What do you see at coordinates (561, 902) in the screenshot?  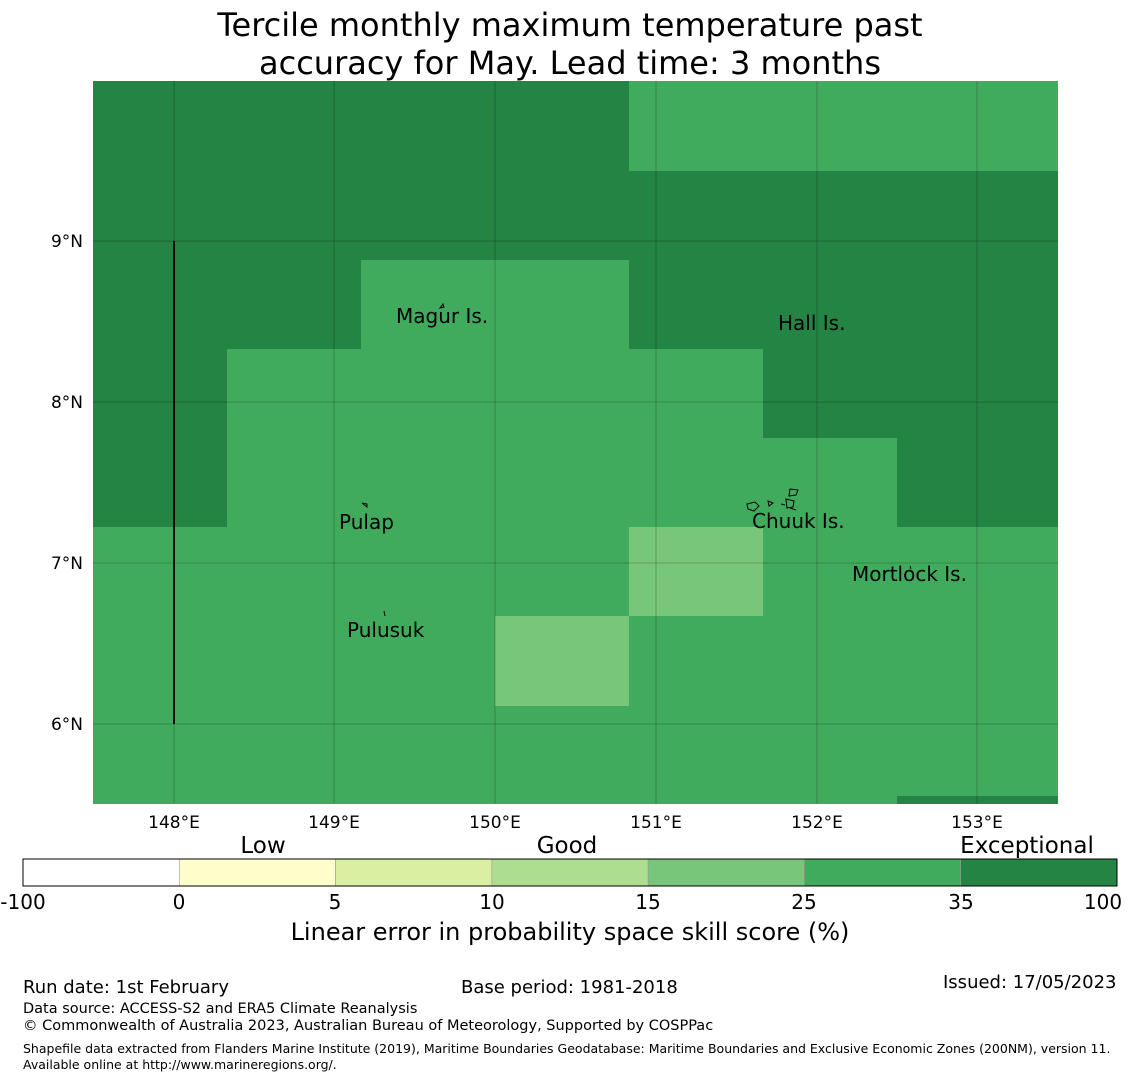 I see `colorbar-ticks: -100 0 5 10 15 25 35 100` at bounding box center [561, 902].